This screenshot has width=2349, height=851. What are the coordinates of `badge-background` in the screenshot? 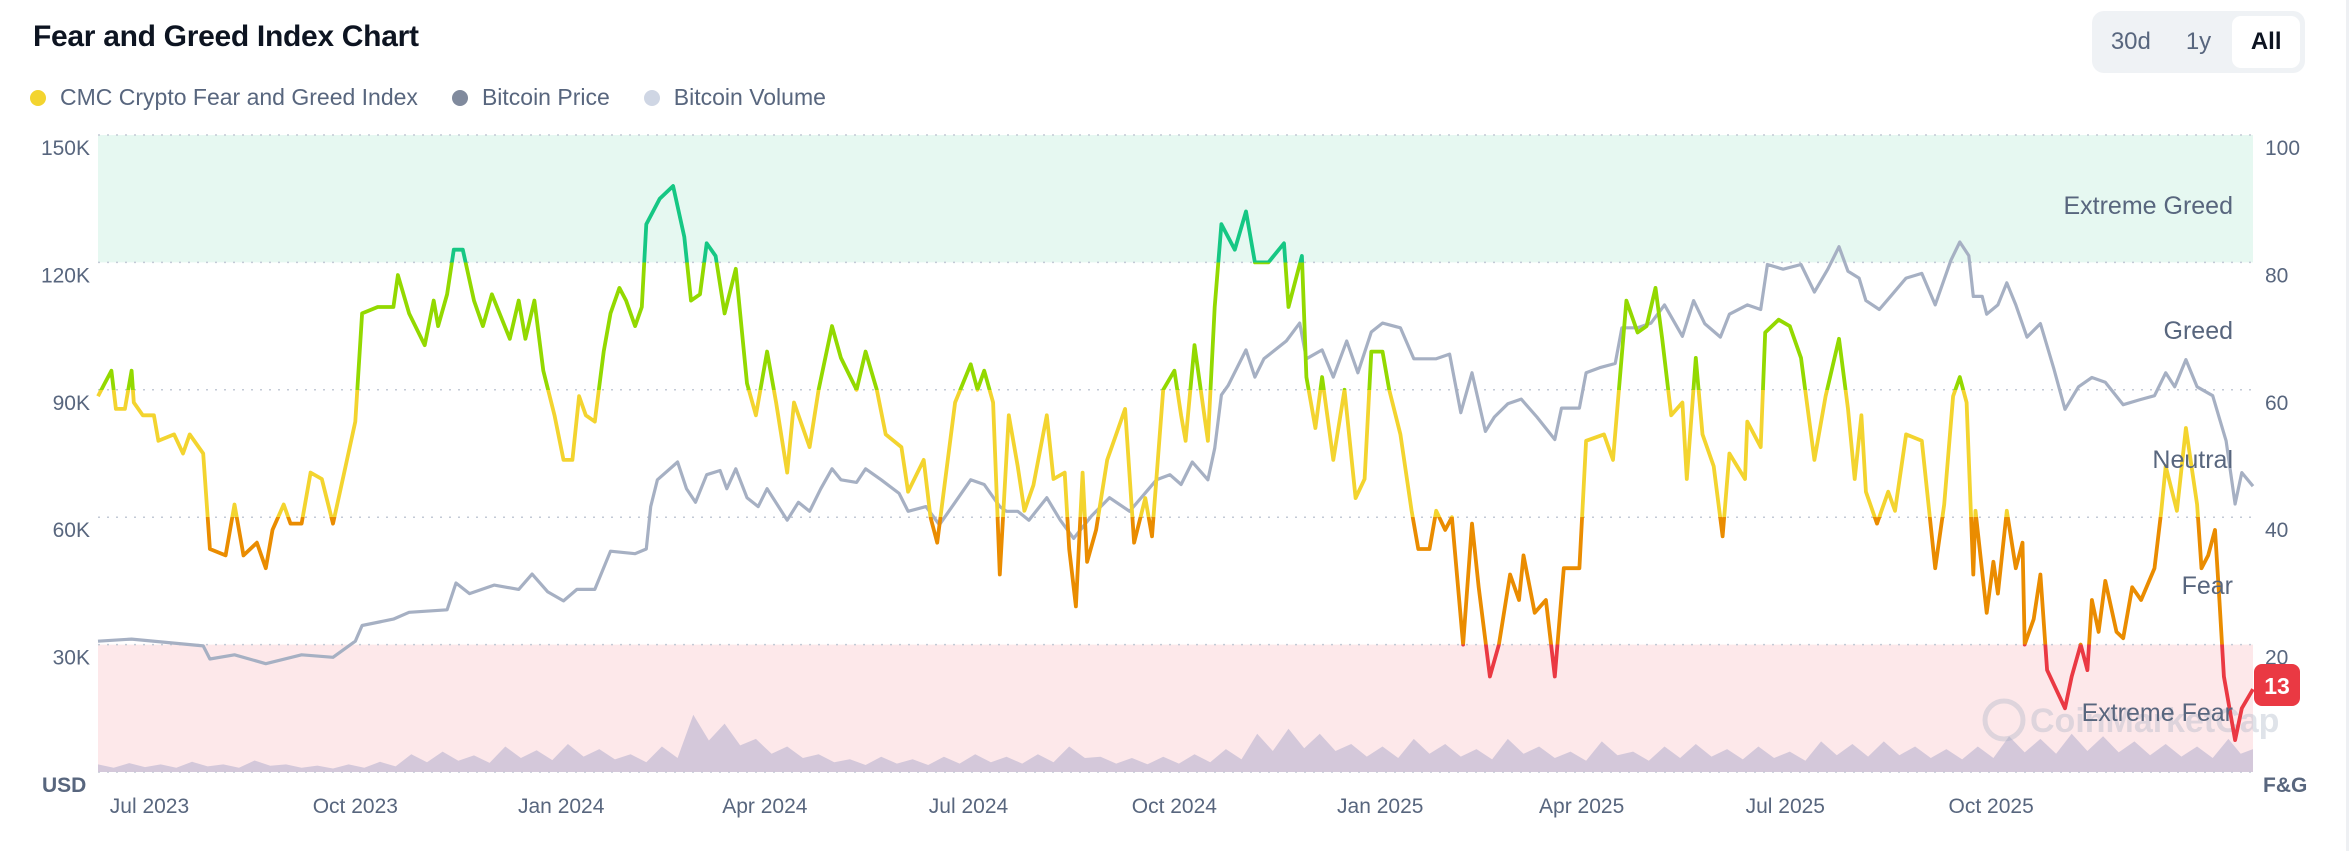 It's located at (2277, 685).